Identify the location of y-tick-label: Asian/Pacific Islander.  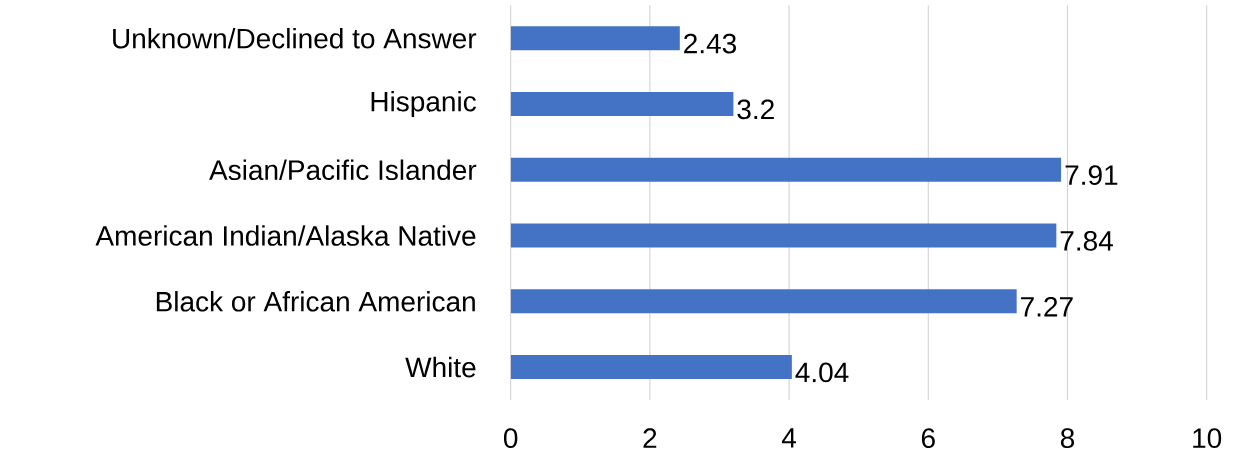
(343, 170).